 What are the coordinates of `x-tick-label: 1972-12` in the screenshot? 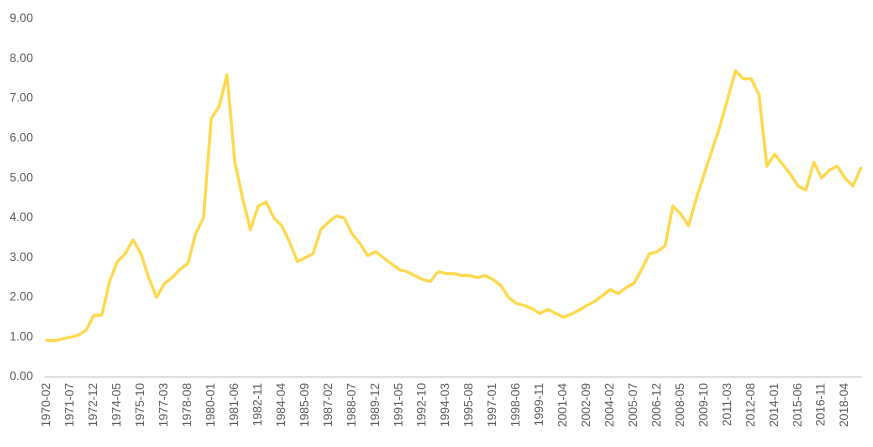 It's located at (93, 405).